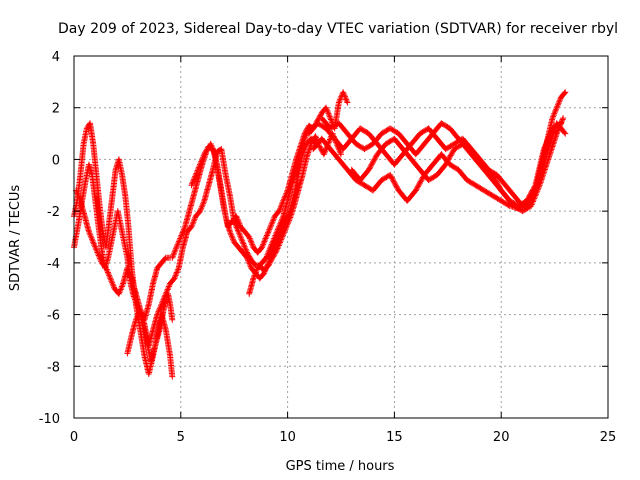 The height and width of the screenshot is (480, 640). I want to click on y-tick-label: 0, so click(56, 160).